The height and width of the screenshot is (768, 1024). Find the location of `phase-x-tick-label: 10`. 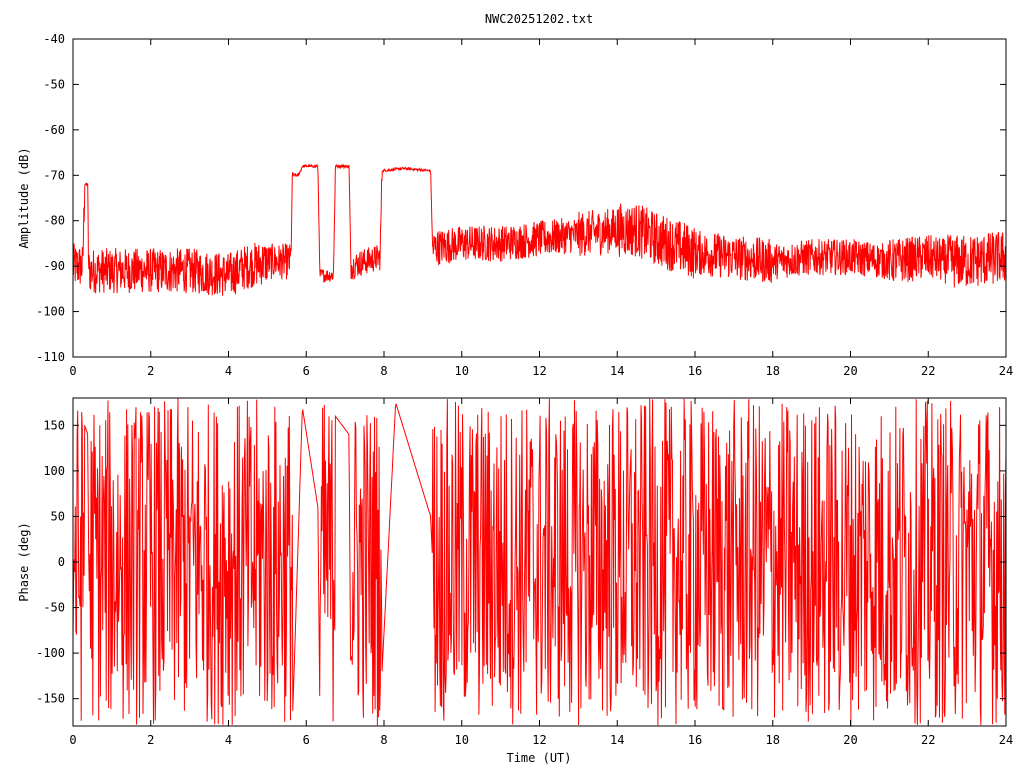

phase-x-tick-label: 10 is located at coordinates (462, 740).